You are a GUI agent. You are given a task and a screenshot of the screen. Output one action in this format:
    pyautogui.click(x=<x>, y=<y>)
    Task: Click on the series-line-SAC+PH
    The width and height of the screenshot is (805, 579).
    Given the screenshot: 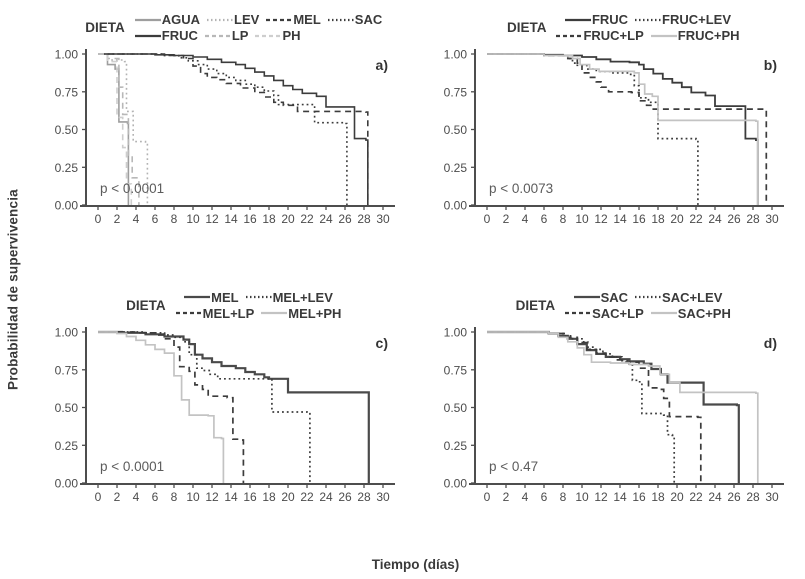 What is the action you would take?
    pyautogui.click(x=623, y=406)
    